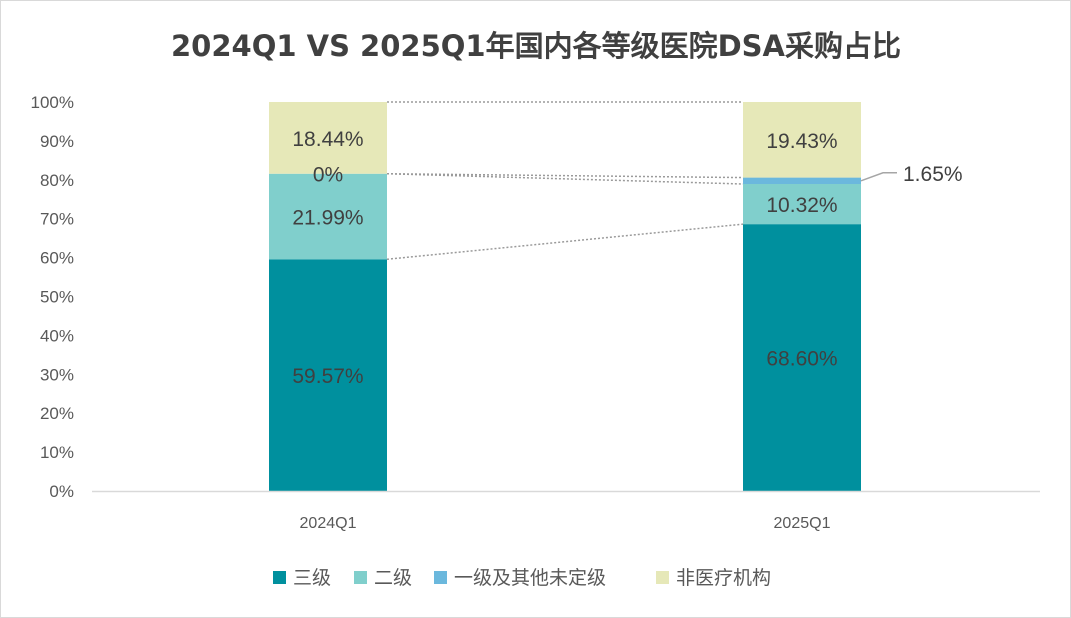 The height and width of the screenshot is (618, 1071). What do you see at coordinates (328, 523) in the screenshot?
I see `x-tick-label: 2024Q1` at bounding box center [328, 523].